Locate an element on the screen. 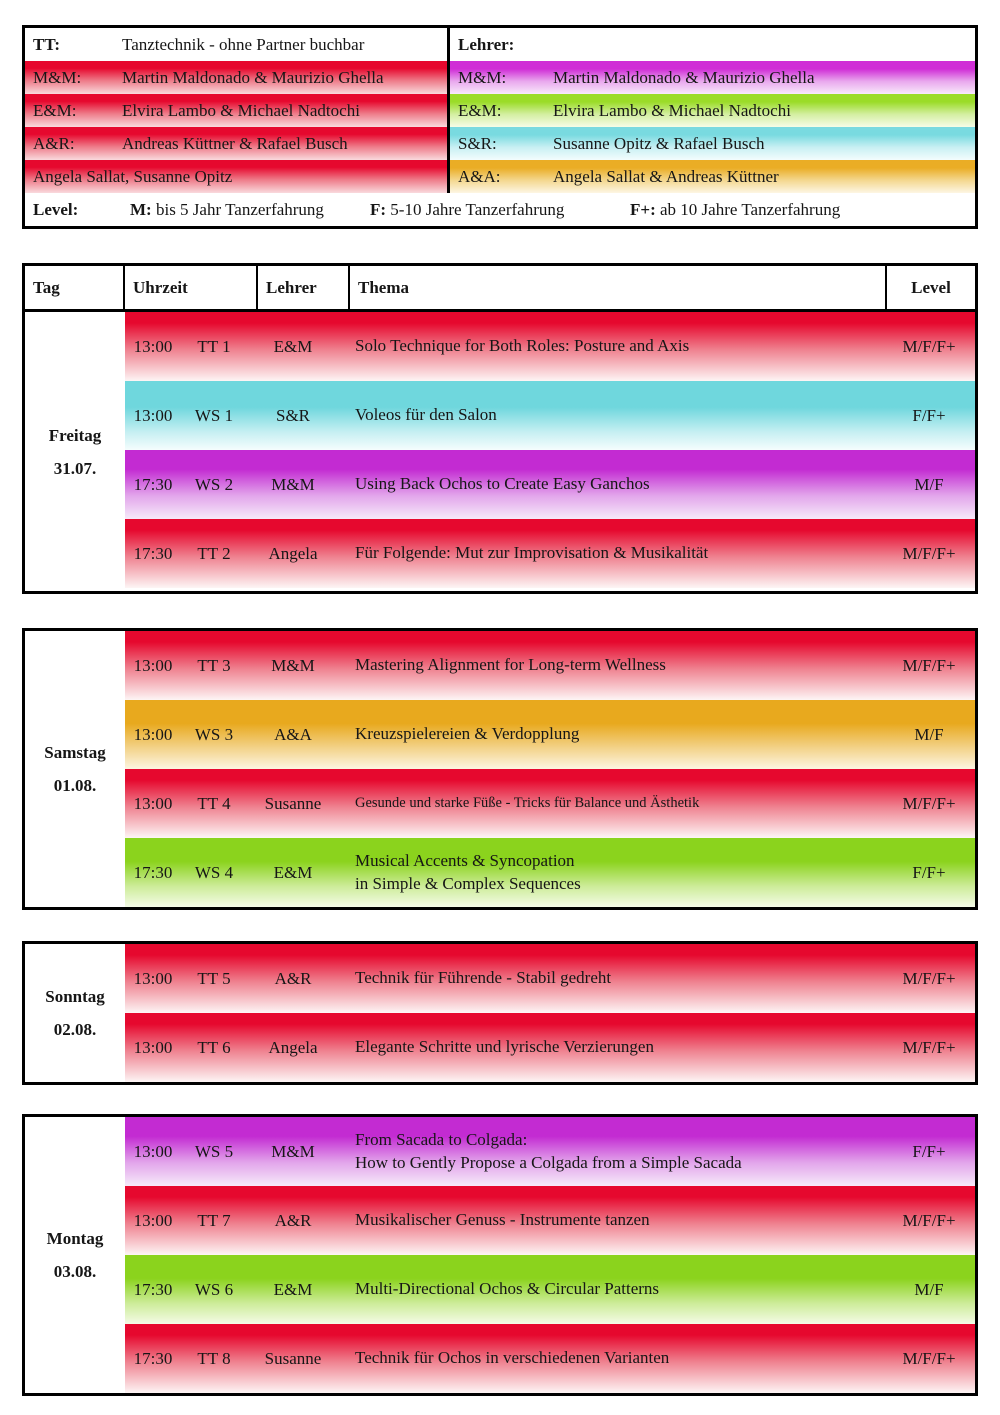 This screenshot has width=1000, height=1415. row-teacher: S&R is located at coordinates (293, 415).